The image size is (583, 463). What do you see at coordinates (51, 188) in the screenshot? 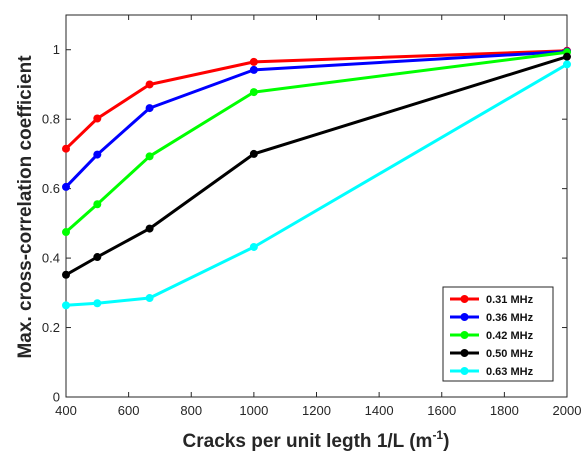
I see `y-tick-label: 0.6` at bounding box center [51, 188].